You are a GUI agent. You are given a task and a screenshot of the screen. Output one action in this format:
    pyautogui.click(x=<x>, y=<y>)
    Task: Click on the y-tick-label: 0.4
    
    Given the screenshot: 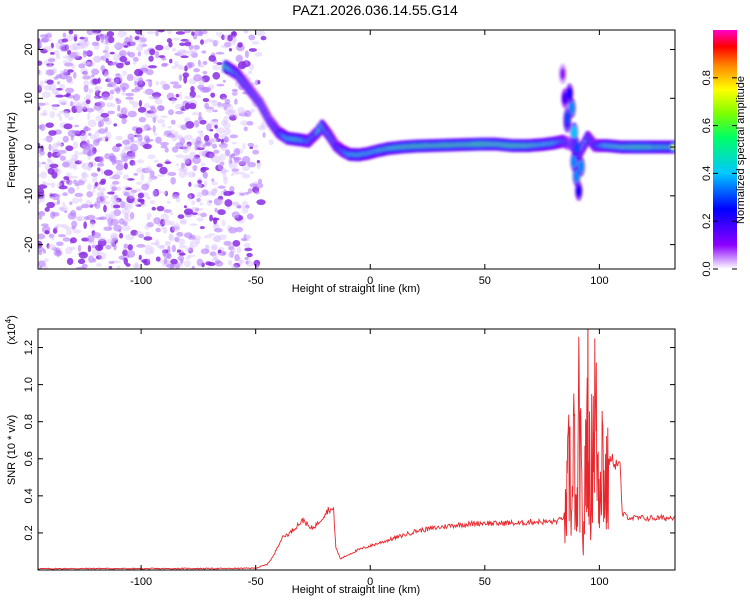 What is the action you would take?
    pyautogui.click(x=29, y=495)
    